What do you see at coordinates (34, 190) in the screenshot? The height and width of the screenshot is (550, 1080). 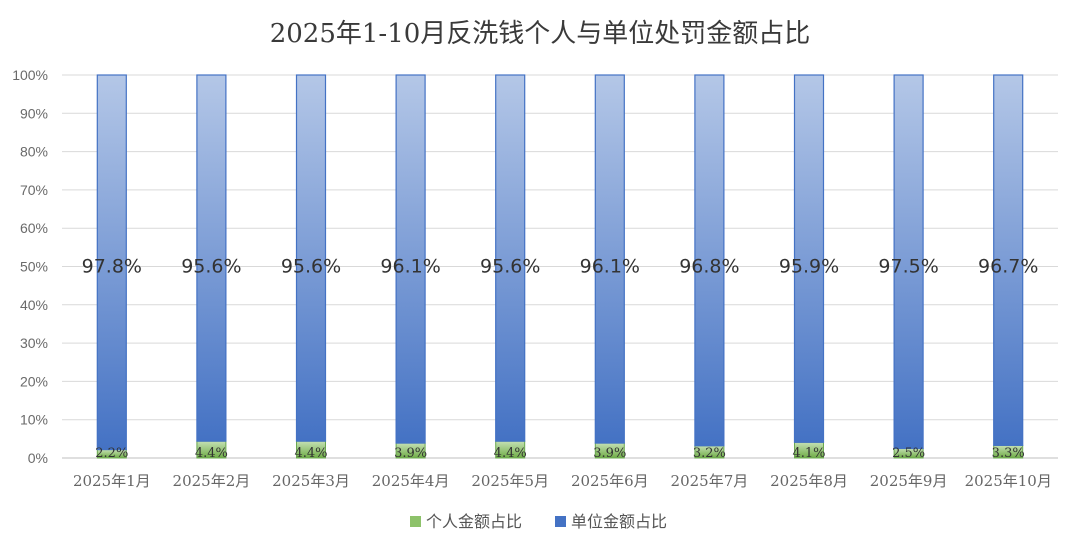 I see `y-tick-label: 70%` at bounding box center [34, 190].